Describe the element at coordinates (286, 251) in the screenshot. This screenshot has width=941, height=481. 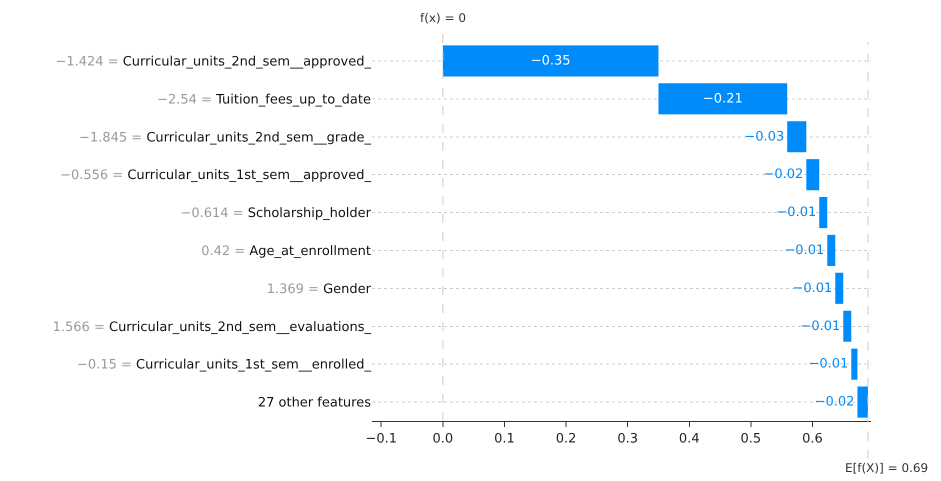
I see `y-tick-label: 0.42 = Age_at_enrollment` at that location.